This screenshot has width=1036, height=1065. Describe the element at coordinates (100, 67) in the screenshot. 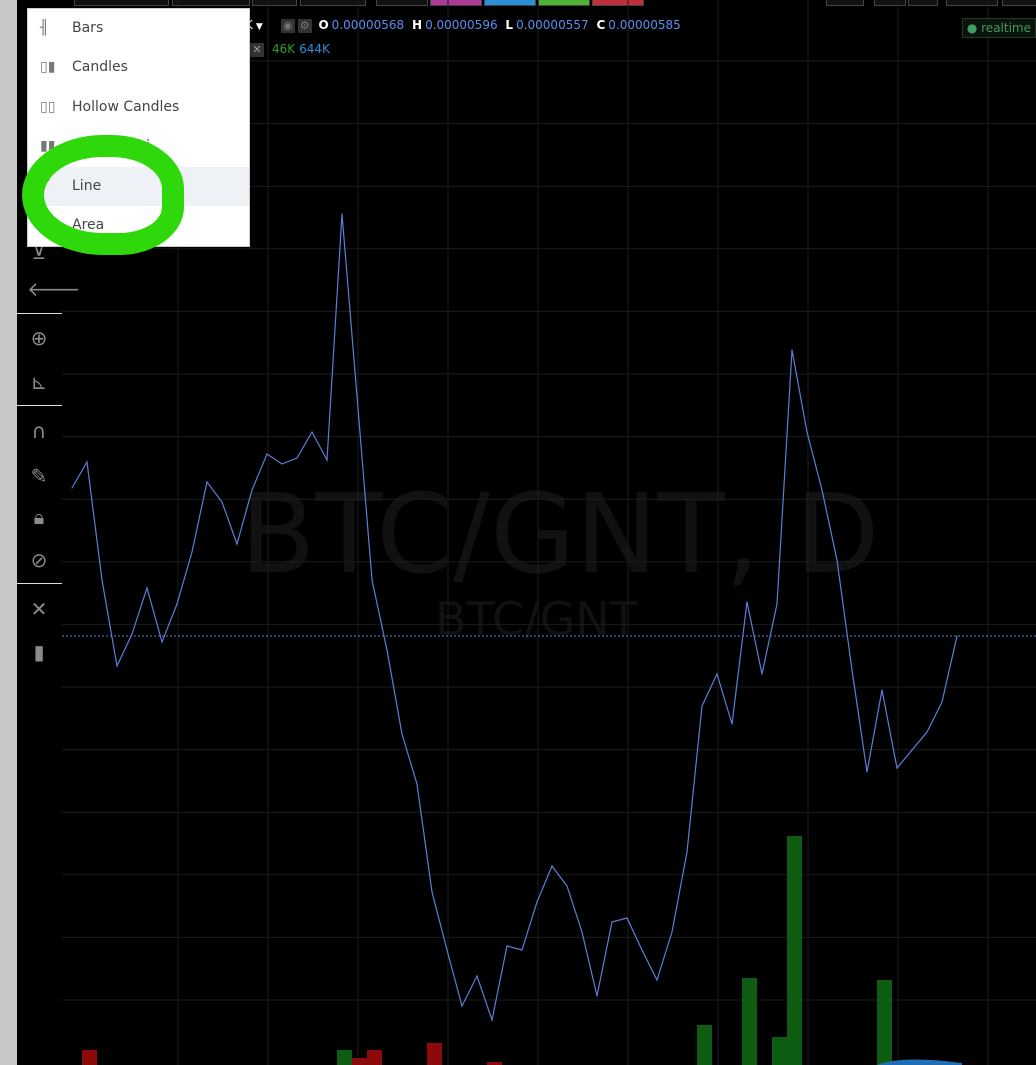

I see `menu-item-label: Candles` at that location.